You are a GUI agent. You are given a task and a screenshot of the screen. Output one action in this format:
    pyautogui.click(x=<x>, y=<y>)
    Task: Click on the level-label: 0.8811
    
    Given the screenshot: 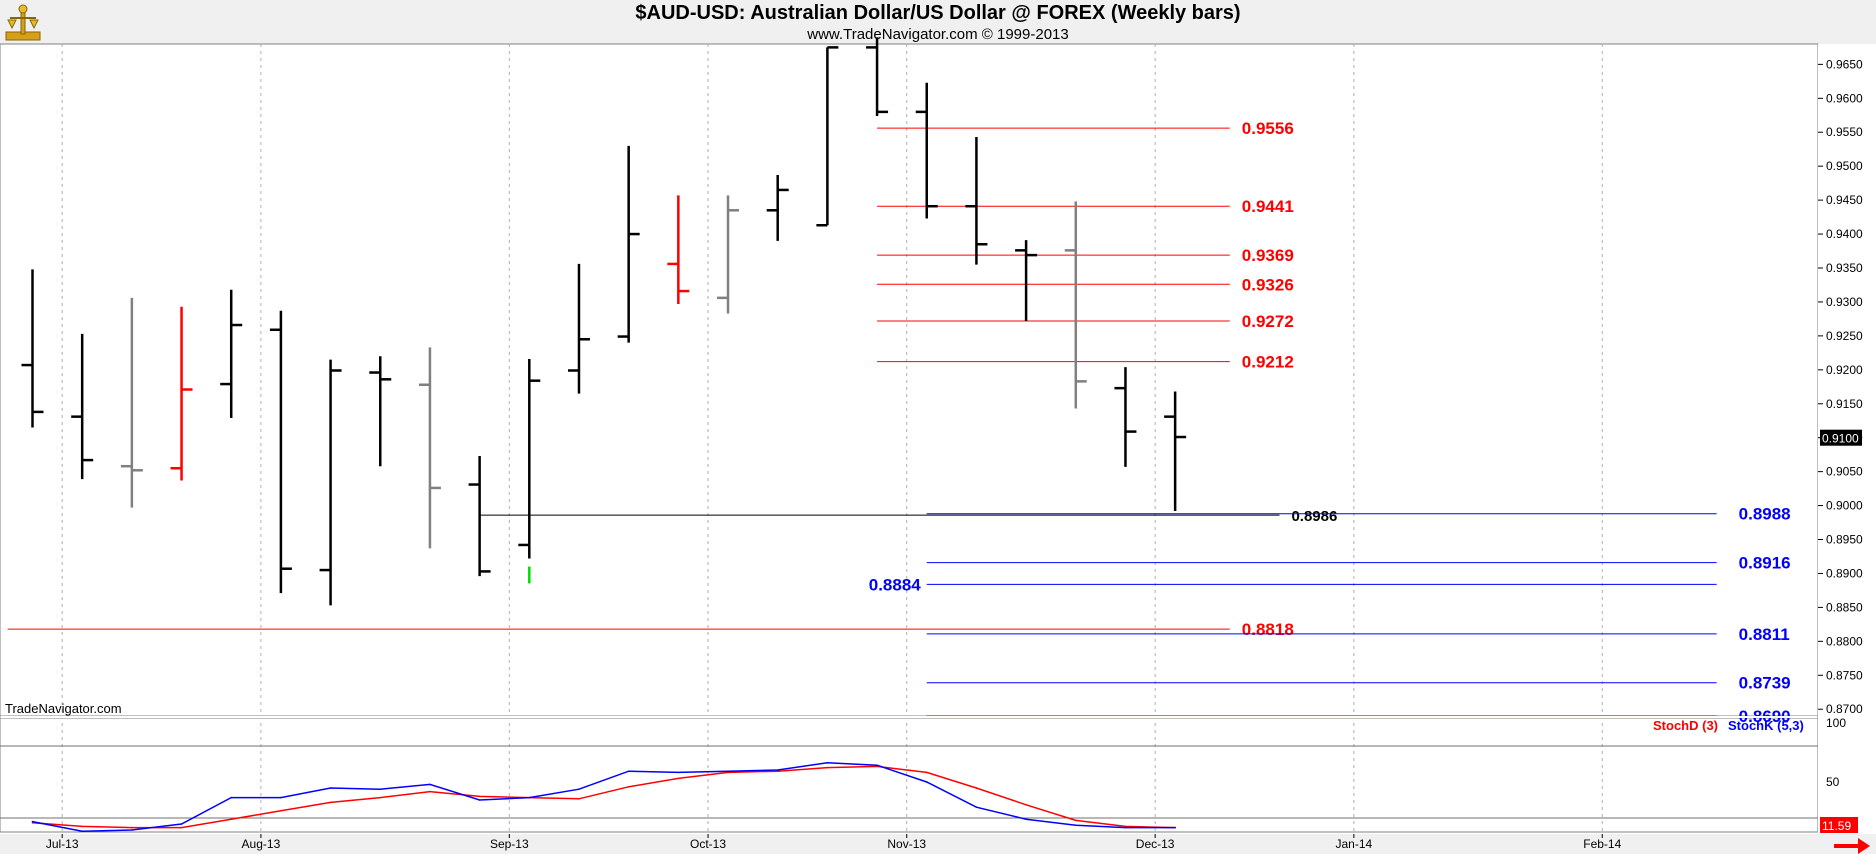 What is the action you would take?
    pyautogui.click(x=1764, y=634)
    